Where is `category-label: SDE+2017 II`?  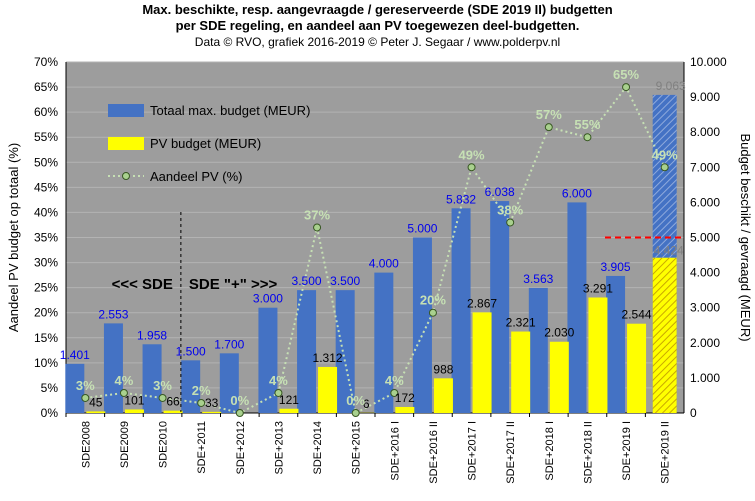
category-label: SDE+2017 II is located at coordinates (511, 452).